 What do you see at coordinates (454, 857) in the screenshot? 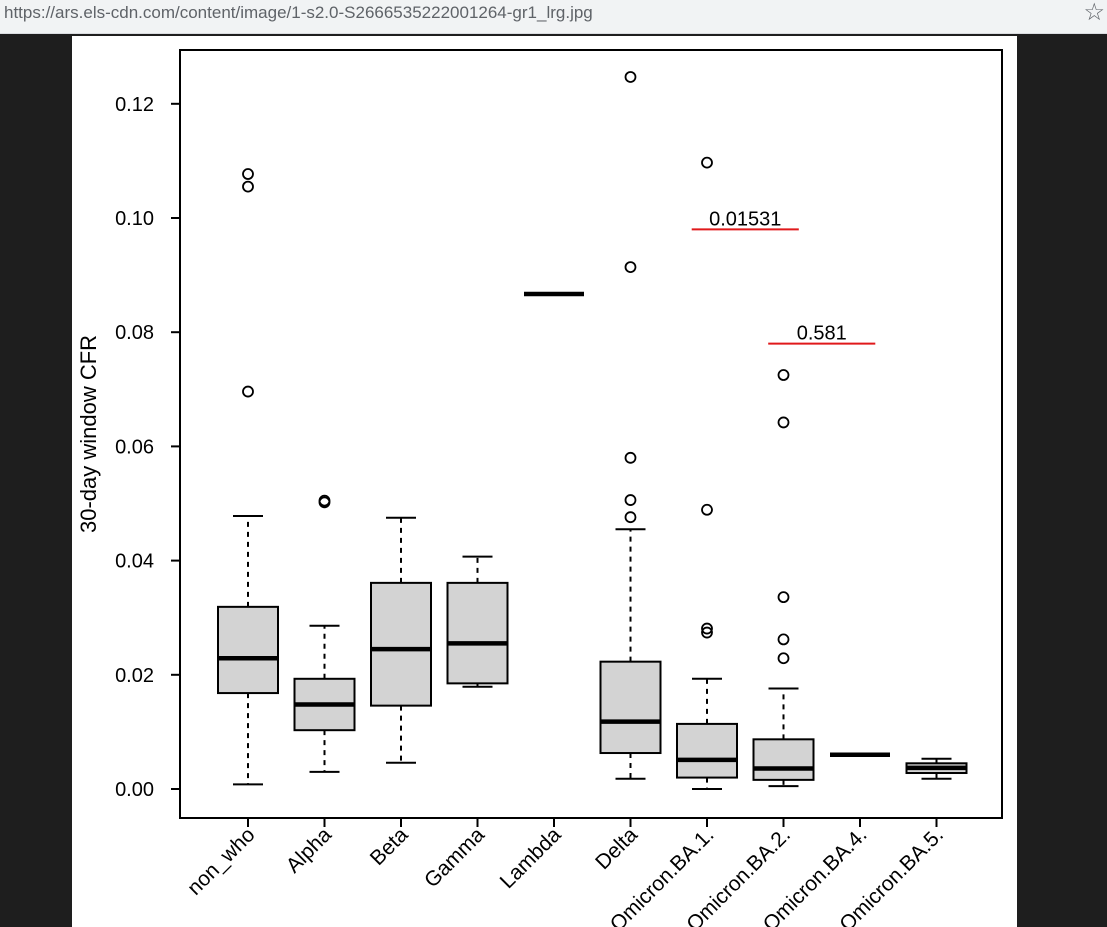
I see `x-tick-label: Gamma` at bounding box center [454, 857].